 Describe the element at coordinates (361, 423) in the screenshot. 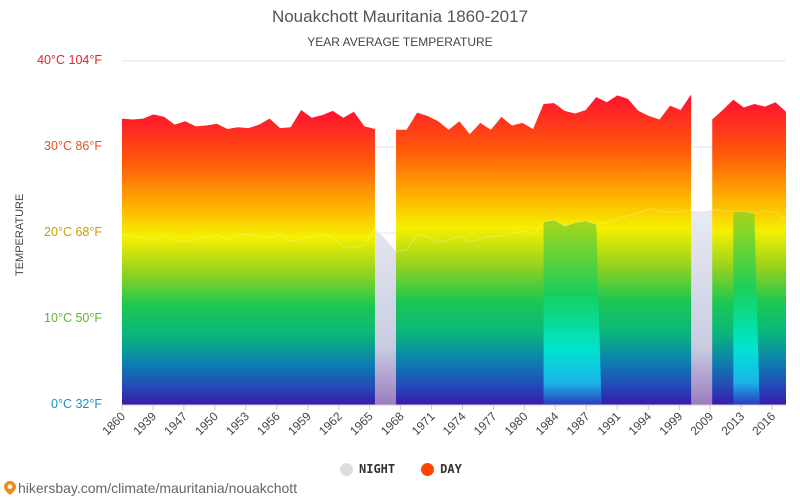

I see `x-tick-label: 1965` at that location.